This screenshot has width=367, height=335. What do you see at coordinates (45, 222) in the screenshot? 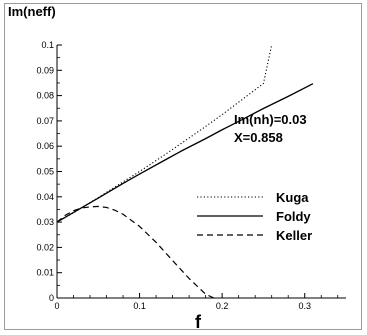
I see `y-tick-label: 0.03` at bounding box center [45, 222].